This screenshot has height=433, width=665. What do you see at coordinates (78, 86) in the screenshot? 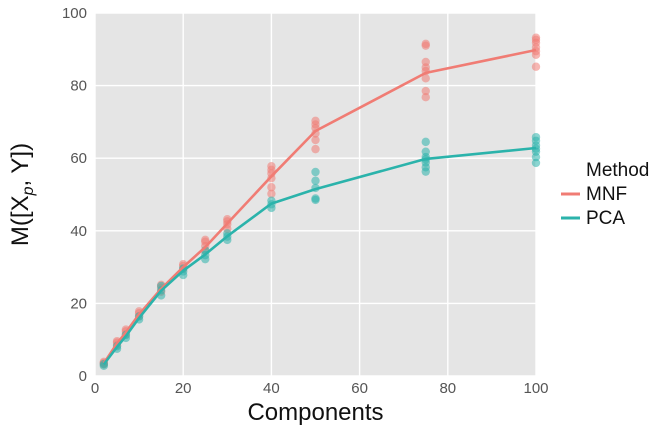
I see `y-tick-label: 80` at bounding box center [78, 86].